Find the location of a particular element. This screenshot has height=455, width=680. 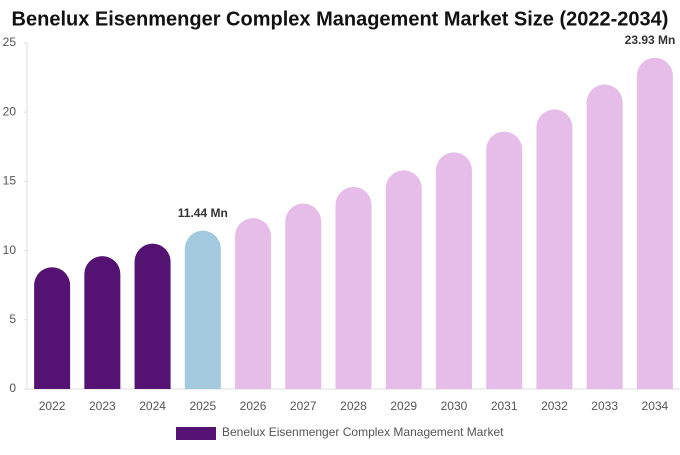

x-tick-label: 2026 is located at coordinates (253, 406).